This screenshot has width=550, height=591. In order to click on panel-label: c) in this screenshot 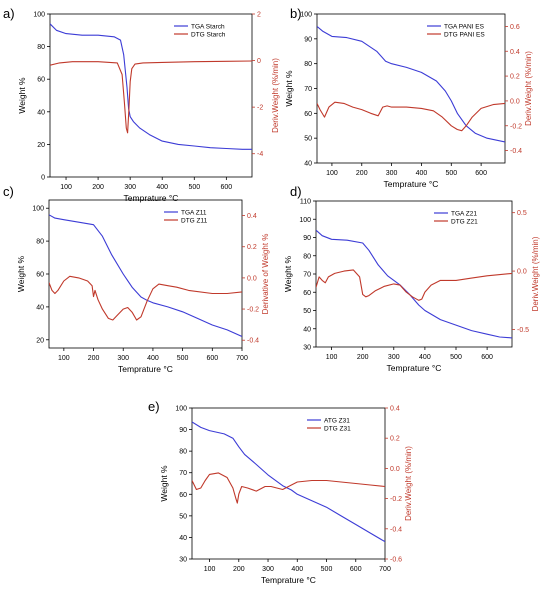, I will do `click(8, 191)`.